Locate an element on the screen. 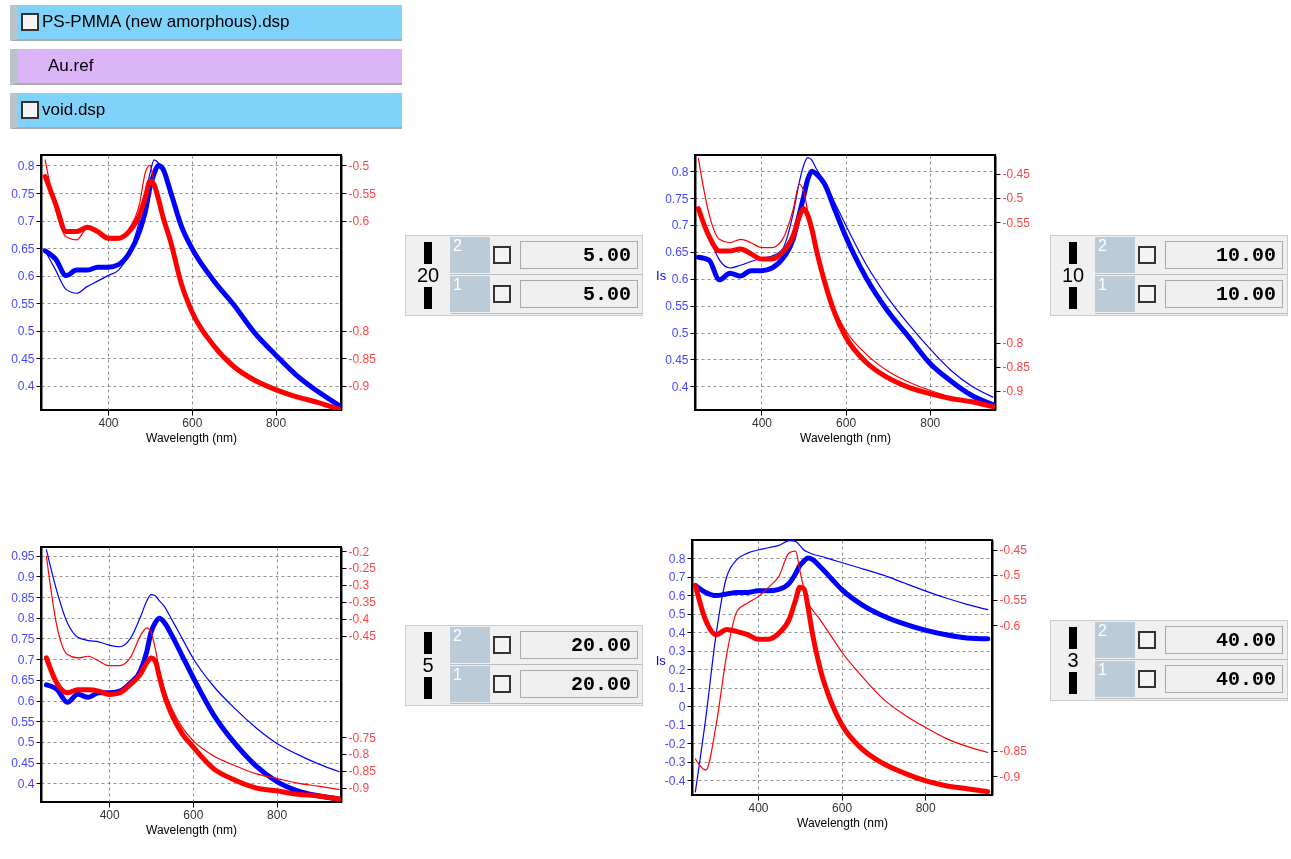 The height and width of the screenshot is (859, 1291). y2-tick-label: -0.4 is located at coordinates (359, 619).